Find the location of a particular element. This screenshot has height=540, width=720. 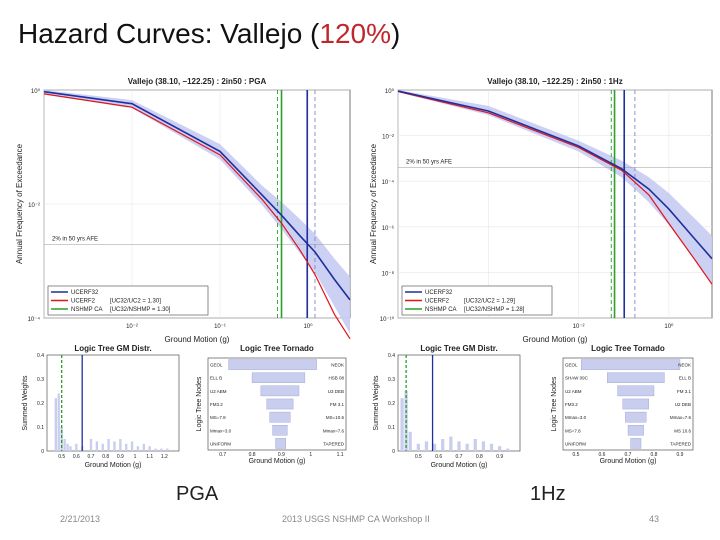

histogram-0-xtick: 1.2 is located at coordinates (164, 457).